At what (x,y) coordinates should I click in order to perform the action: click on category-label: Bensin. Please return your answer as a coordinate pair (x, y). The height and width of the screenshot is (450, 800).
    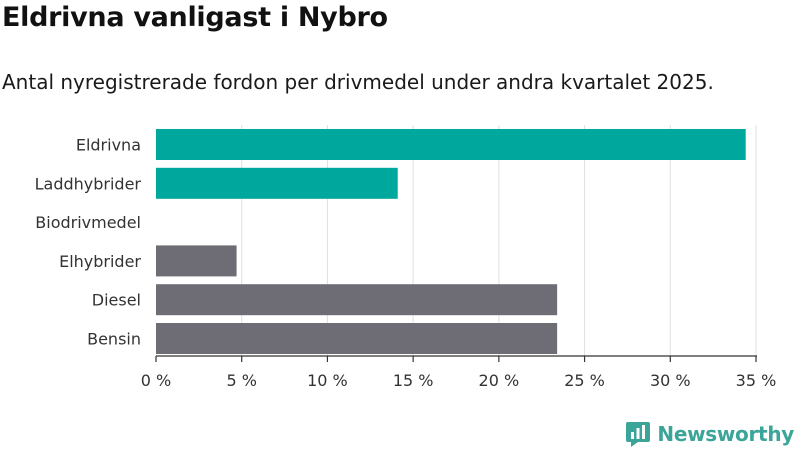
    Looking at the image, I should click on (114, 339).